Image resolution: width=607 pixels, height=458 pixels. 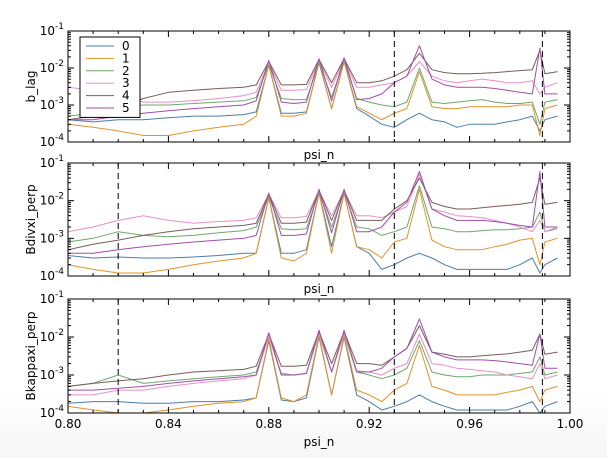 I want to click on legend-label-4: 4, so click(x=126, y=96).